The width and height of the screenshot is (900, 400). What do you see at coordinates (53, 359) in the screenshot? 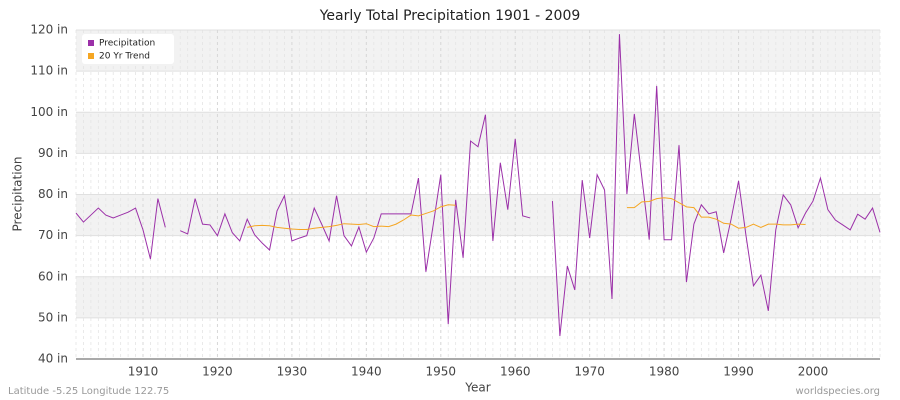
I see `y-tick-label: 40 in` at bounding box center [53, 359].